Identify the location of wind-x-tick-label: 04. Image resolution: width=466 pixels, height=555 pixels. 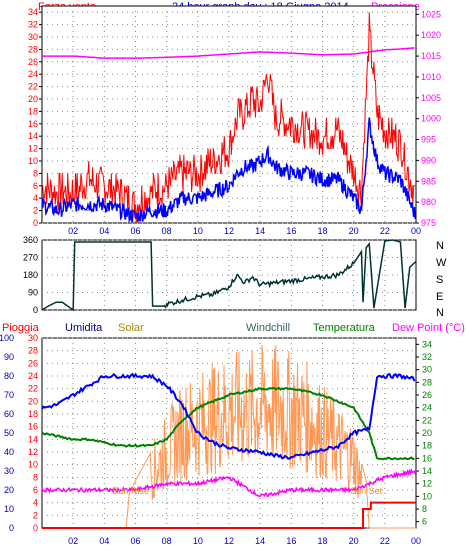
(104, 231).